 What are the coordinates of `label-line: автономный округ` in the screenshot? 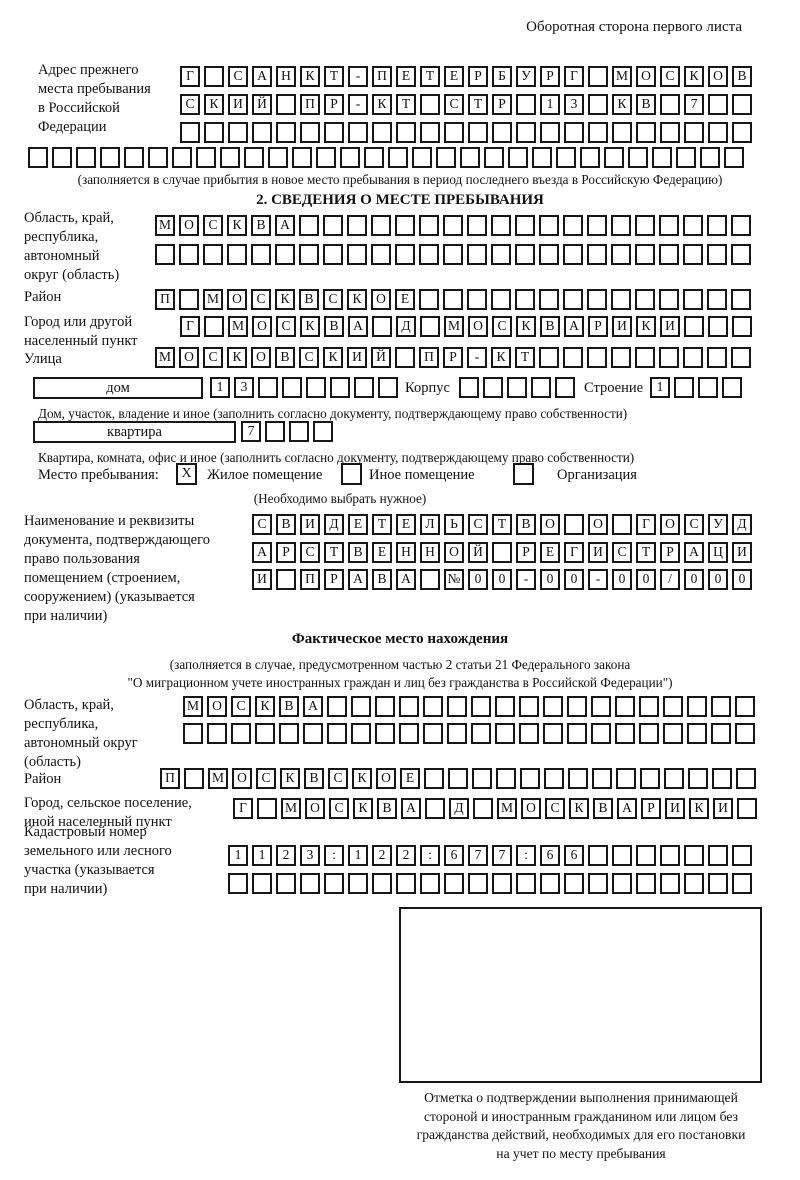 It's located at (81, 743).